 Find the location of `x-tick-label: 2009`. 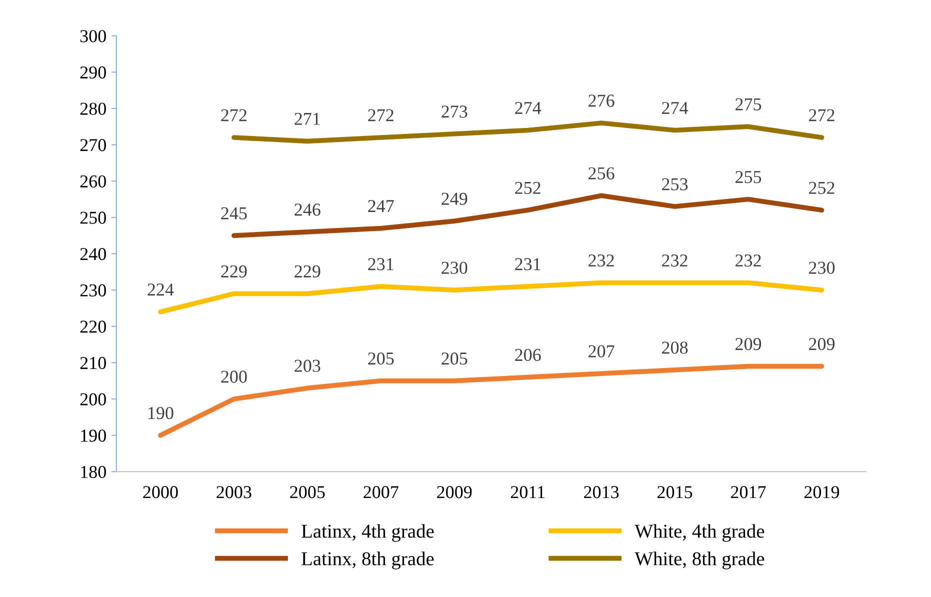

x-tick-label: 2009 is located at coordinates (454, 492).